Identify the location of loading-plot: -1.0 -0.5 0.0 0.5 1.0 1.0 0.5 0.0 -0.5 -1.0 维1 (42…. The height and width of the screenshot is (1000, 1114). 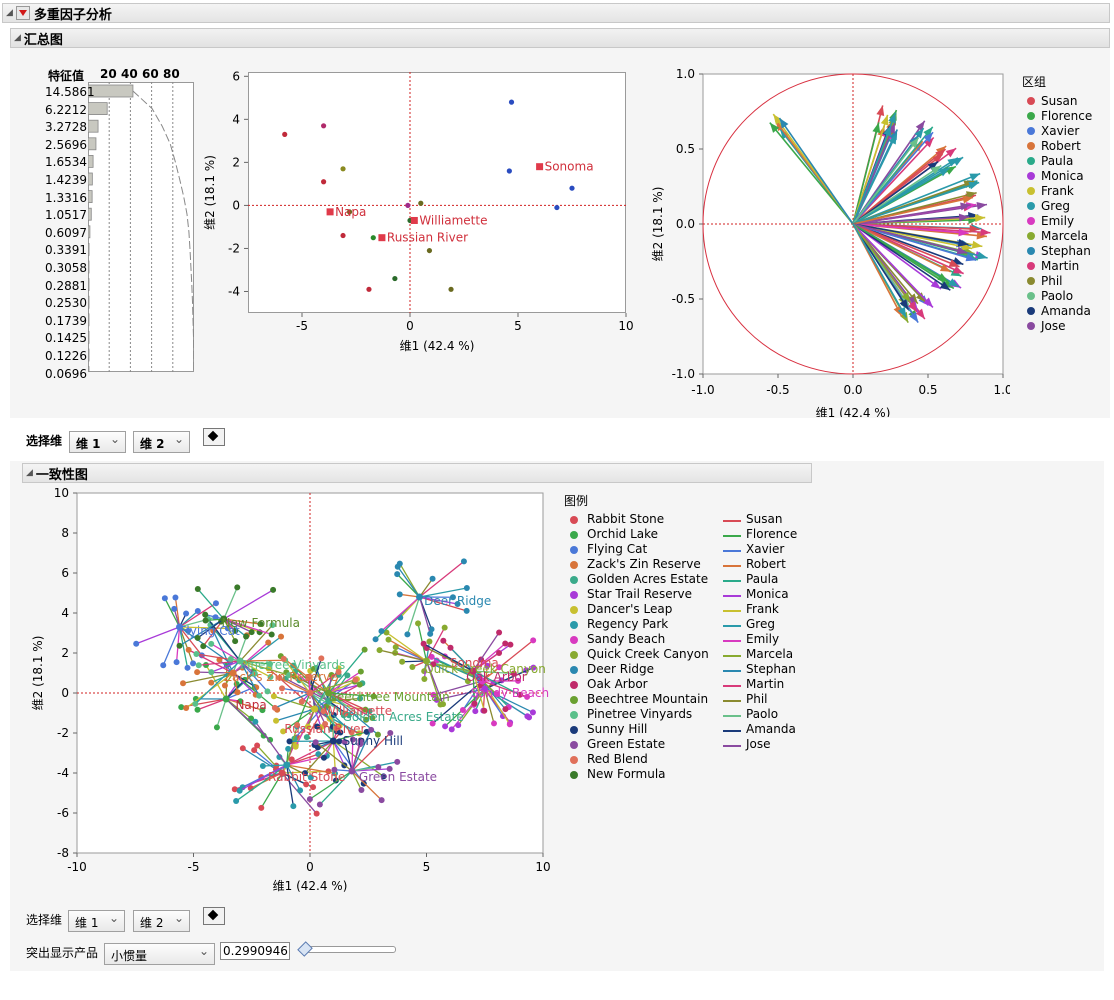
(830, 239).